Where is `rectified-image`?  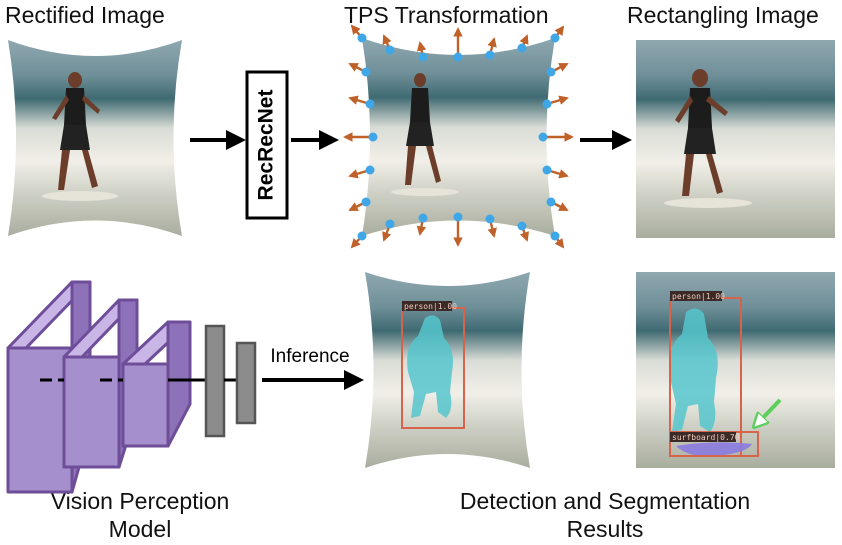
rectified-image is located at coordinates (95, 138).